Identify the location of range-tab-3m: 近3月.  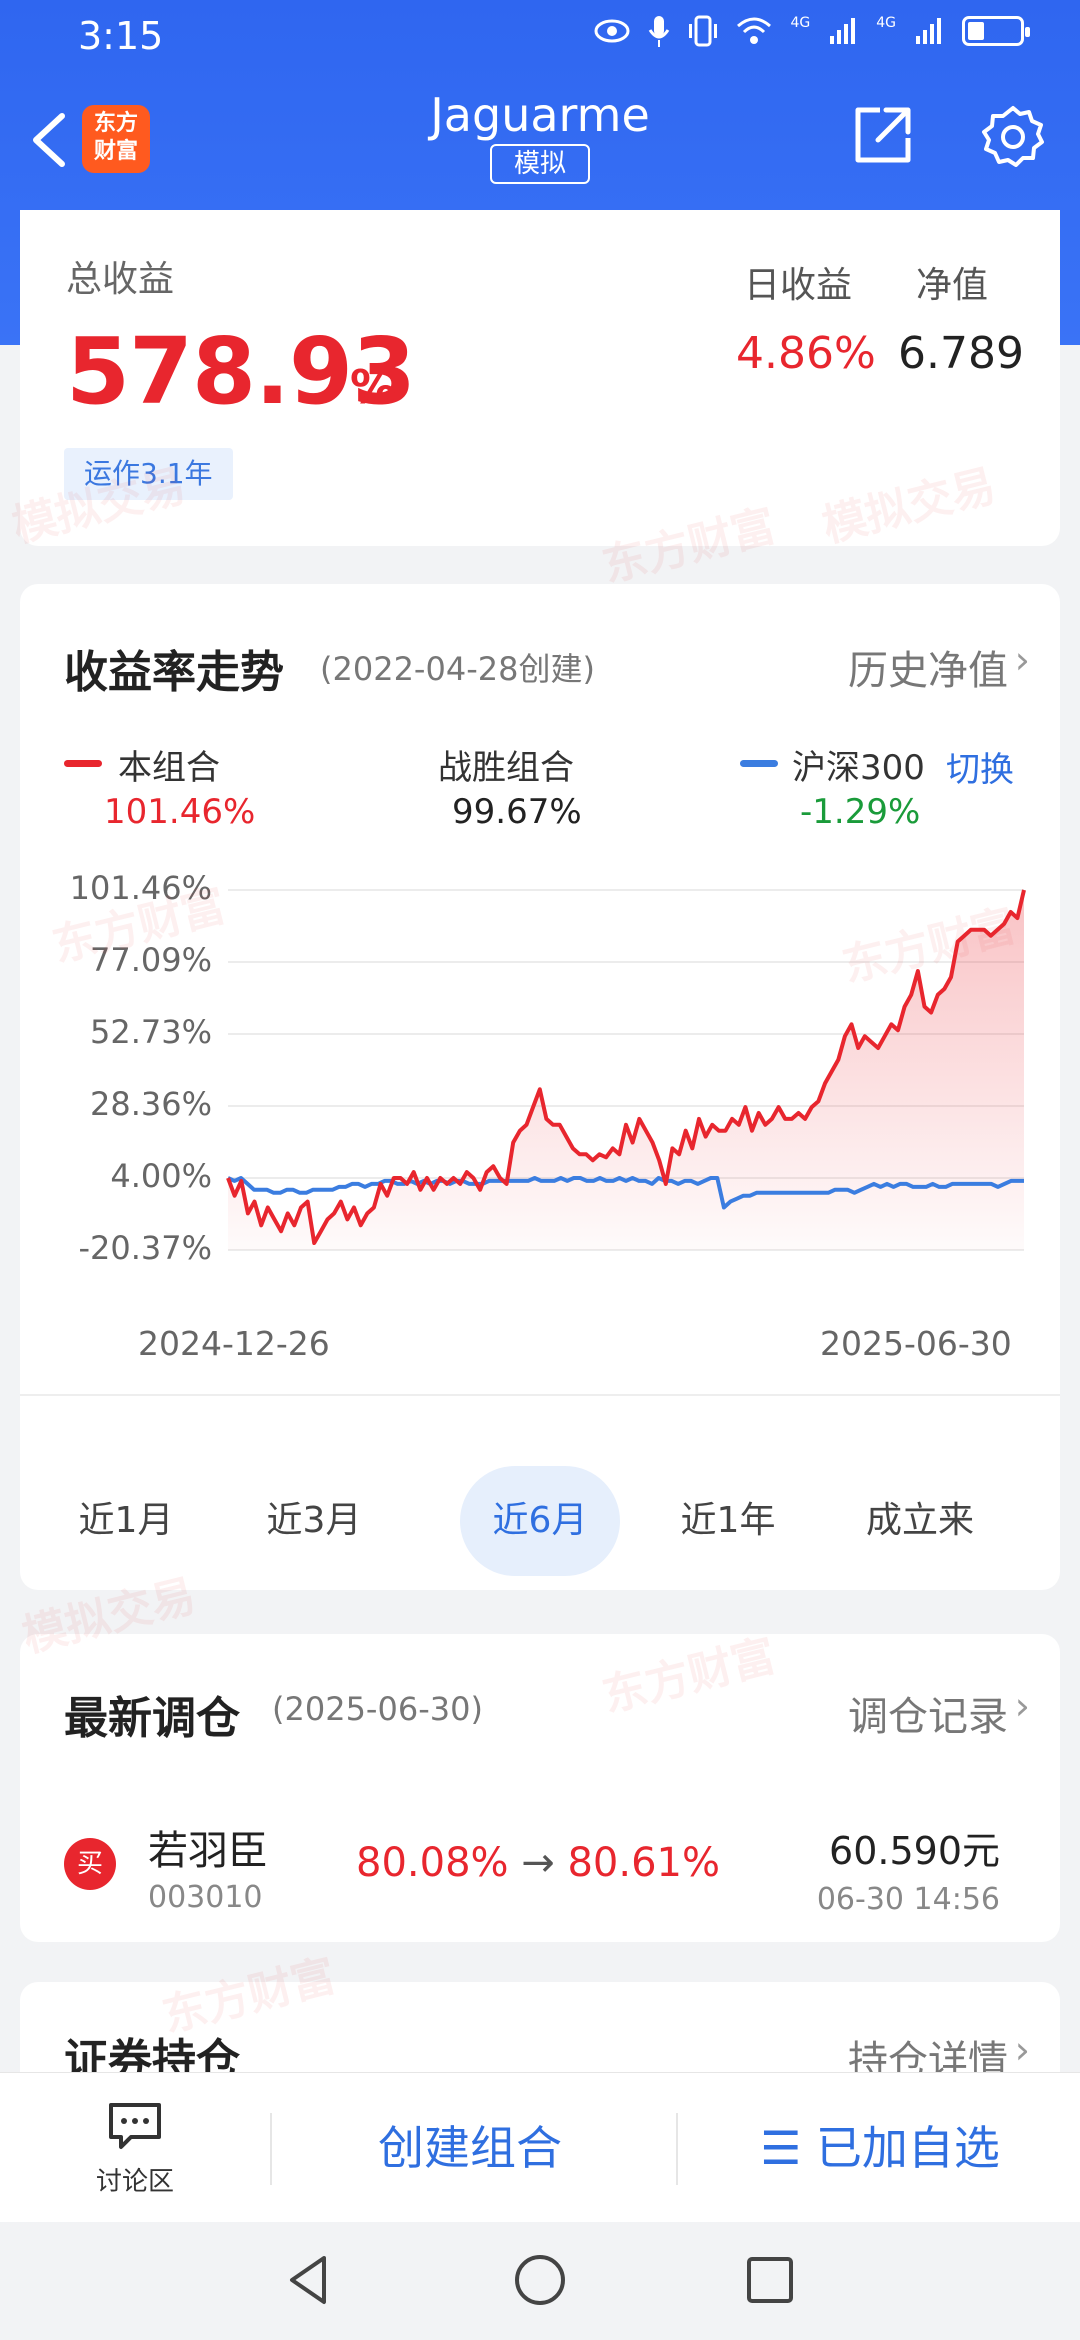
(314, 1520).